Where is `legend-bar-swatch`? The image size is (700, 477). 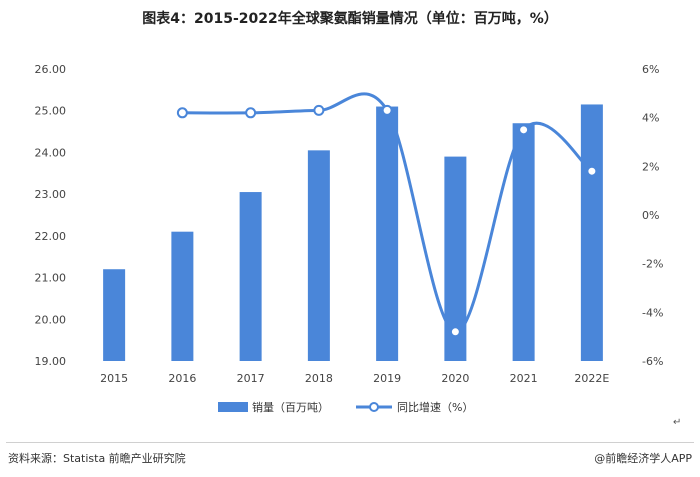 legend-bar-swatch is located at coordinates (233, 407).